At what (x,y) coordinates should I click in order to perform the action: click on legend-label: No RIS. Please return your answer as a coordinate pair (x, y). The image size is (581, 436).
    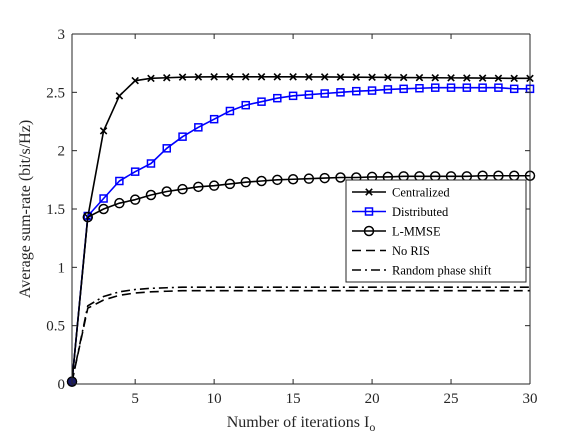
    Looking at the image, I should click on (411, 251).